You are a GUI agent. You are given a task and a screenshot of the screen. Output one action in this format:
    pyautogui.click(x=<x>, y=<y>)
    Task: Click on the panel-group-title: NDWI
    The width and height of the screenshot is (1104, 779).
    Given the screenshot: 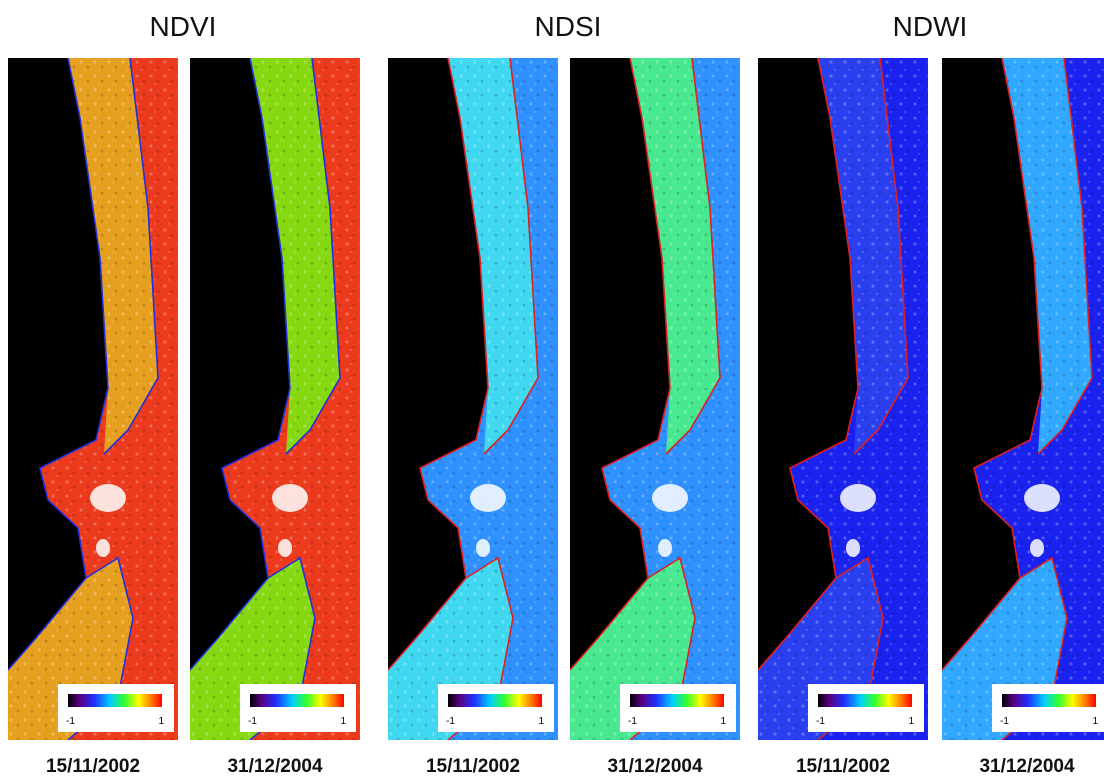 What is the action you would take?
    pyautogui.click(x=930, y=26)
    